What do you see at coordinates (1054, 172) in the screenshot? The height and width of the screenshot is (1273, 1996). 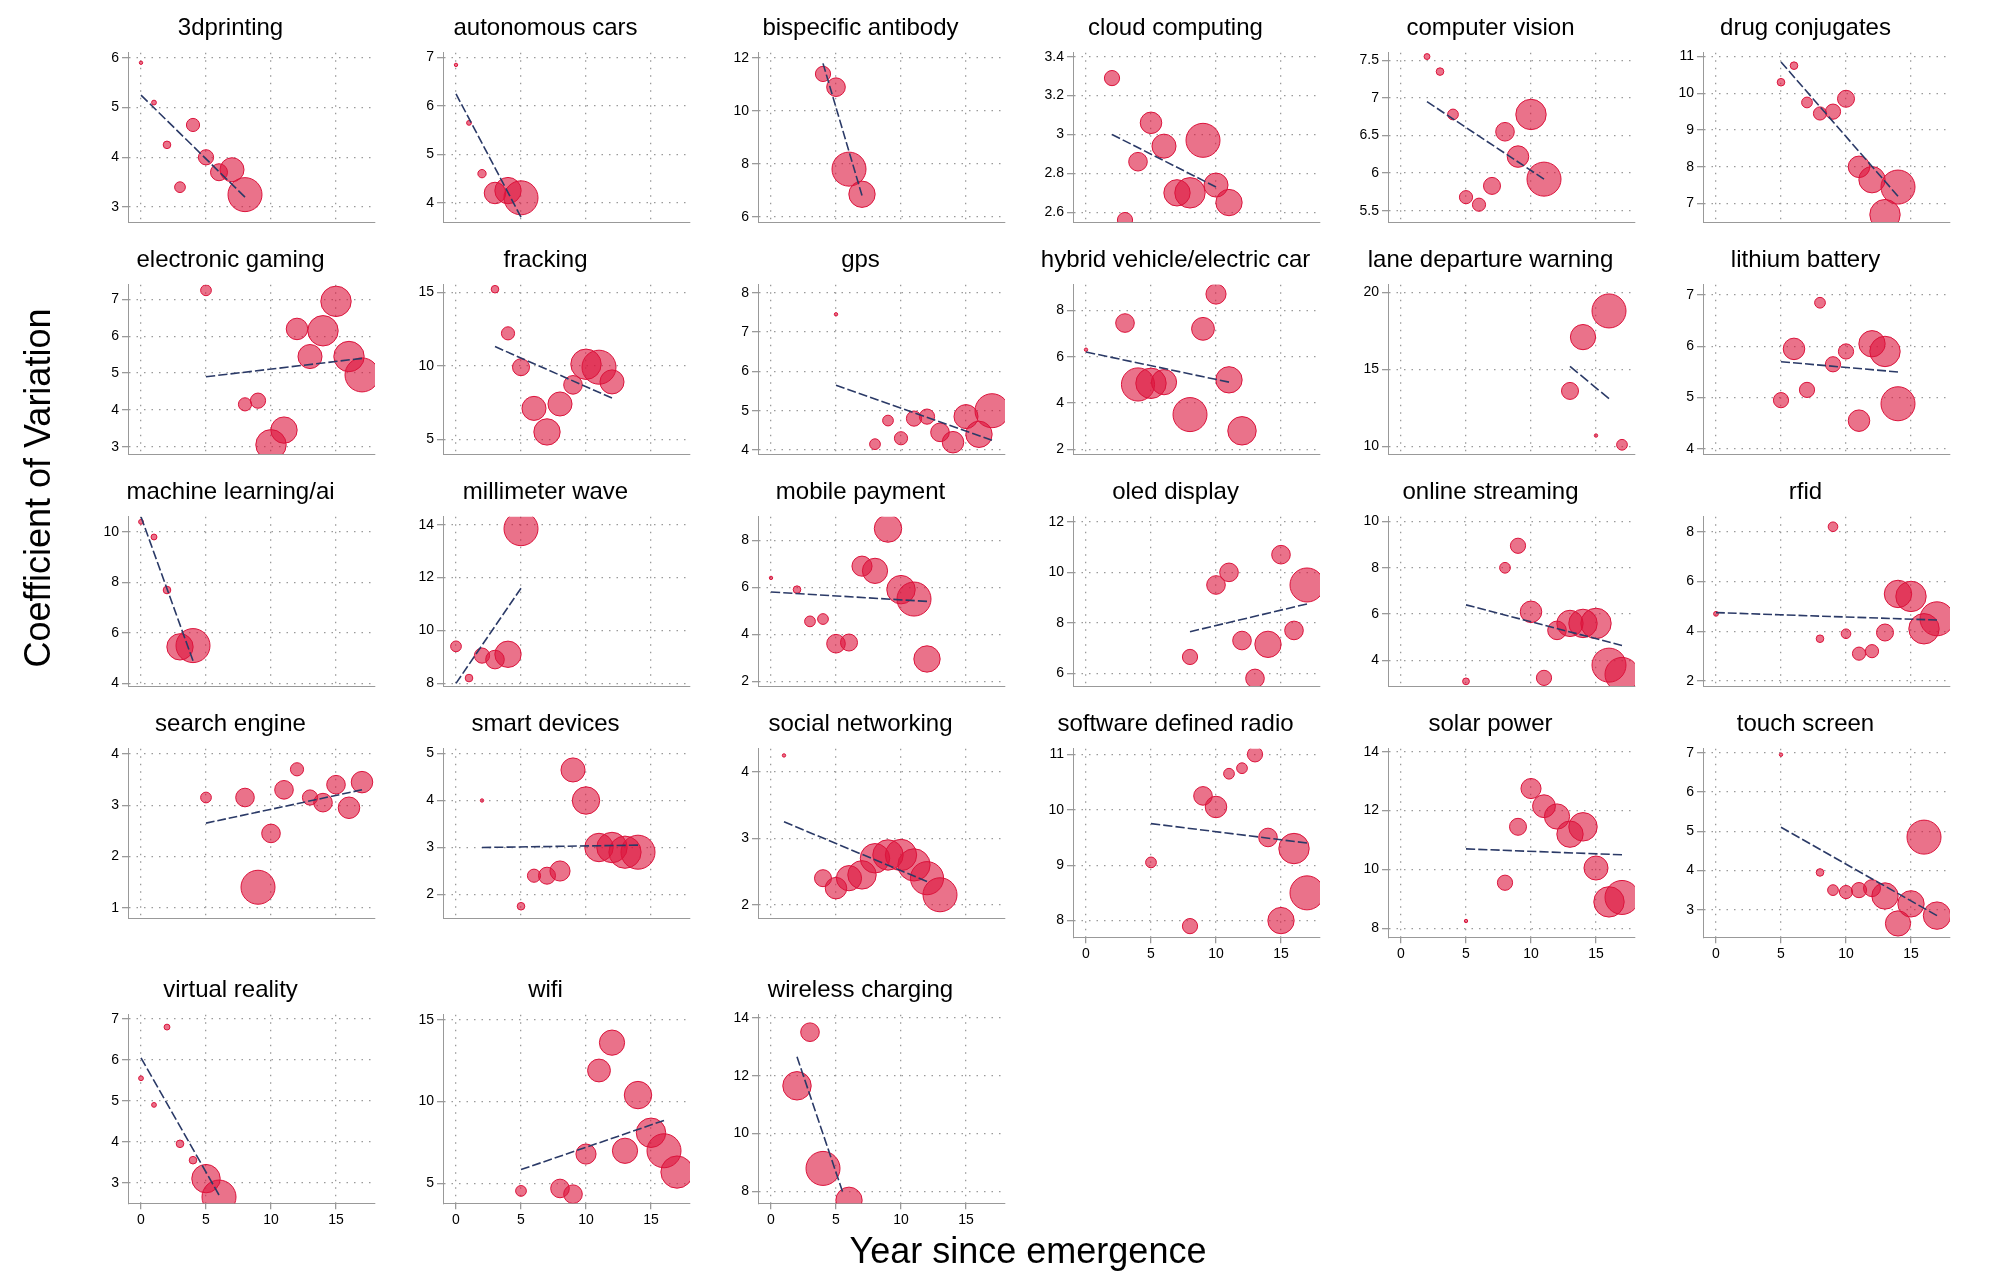 I see `y-tick-label: 2.8` at bounding box center [1054, 172].